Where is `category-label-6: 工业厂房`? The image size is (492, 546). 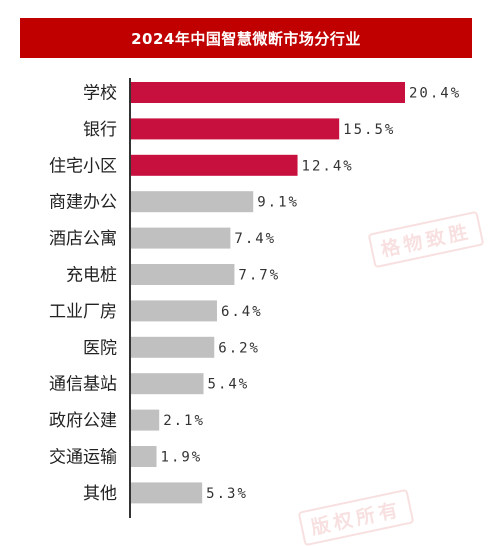
category-label-6: 工业厂房 is located at coordinates (83, 312).